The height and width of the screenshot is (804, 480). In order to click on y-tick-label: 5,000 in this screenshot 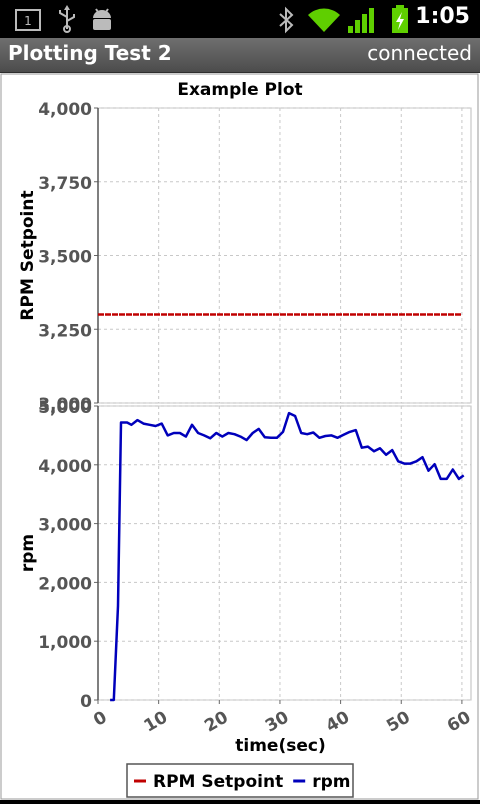, I will do `click(65, 408)`.